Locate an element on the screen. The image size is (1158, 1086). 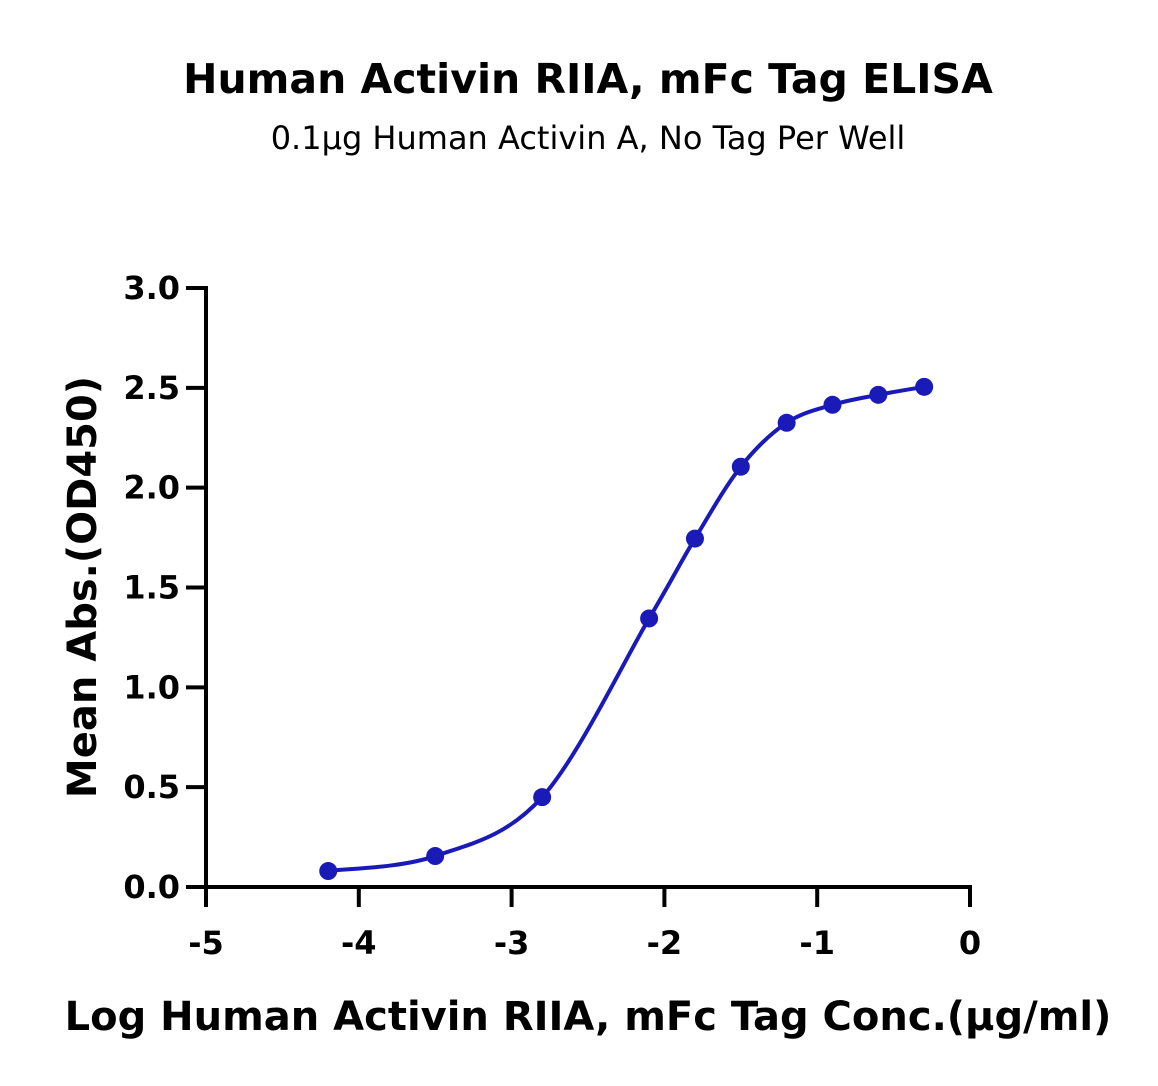
y-tick-label: 1.5 is located at coordinates (151, 588).